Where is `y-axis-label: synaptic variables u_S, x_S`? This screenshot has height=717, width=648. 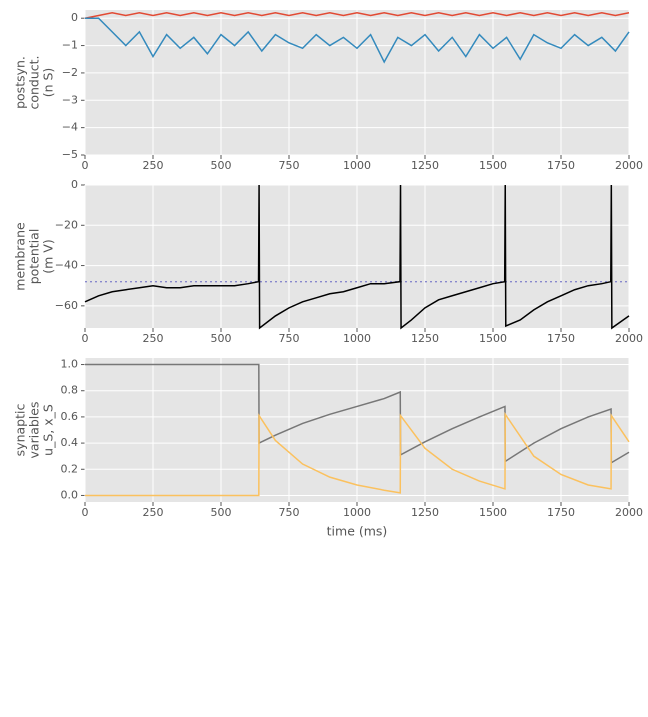
y-axis-label: synaptic variables u_S, x_S is located at coordinates (34, 430).